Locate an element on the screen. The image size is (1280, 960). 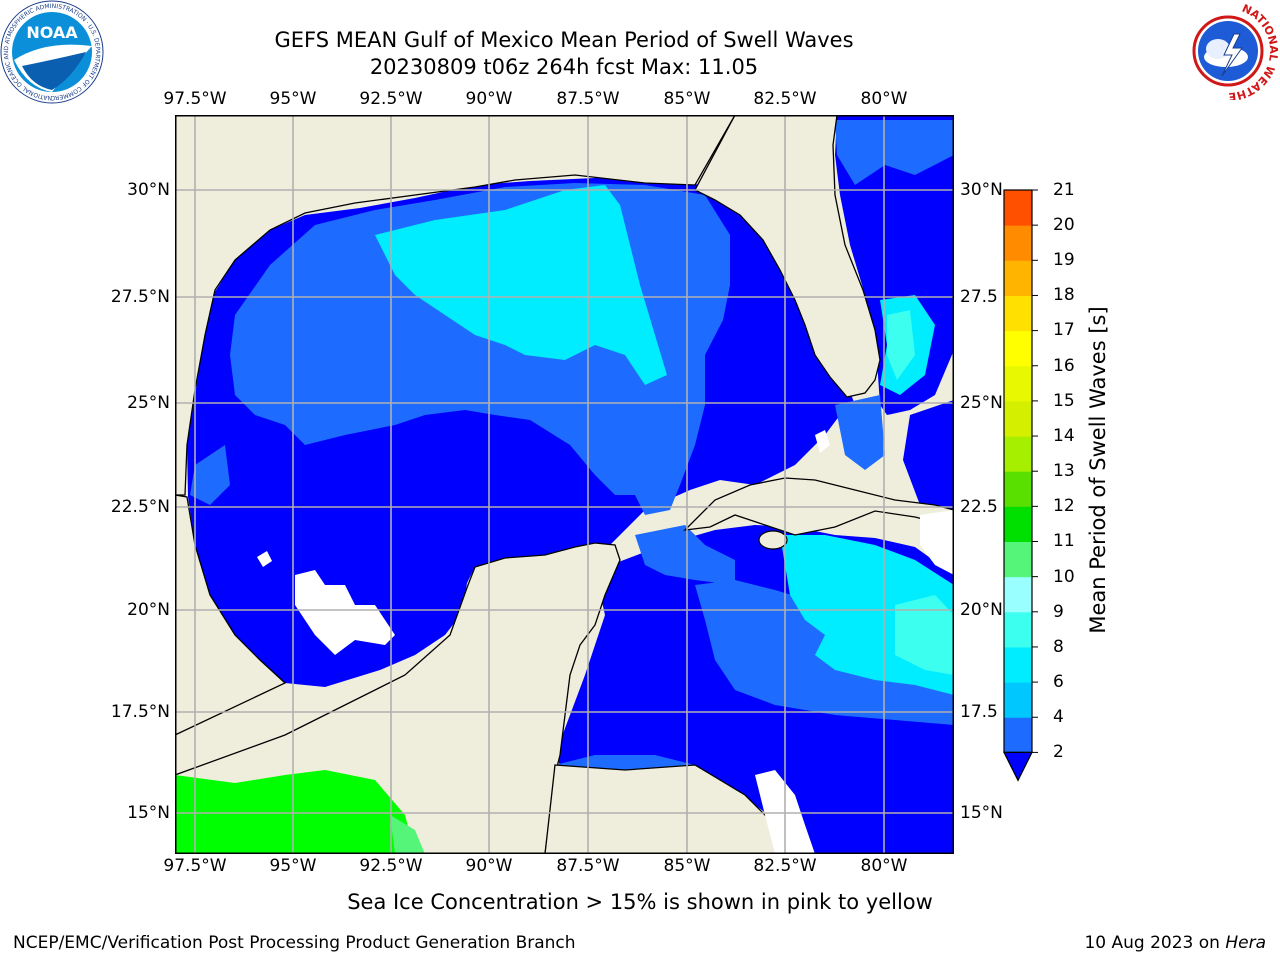
lon-tick-bottom: 87.5°W is located at coordinates (588, 866).